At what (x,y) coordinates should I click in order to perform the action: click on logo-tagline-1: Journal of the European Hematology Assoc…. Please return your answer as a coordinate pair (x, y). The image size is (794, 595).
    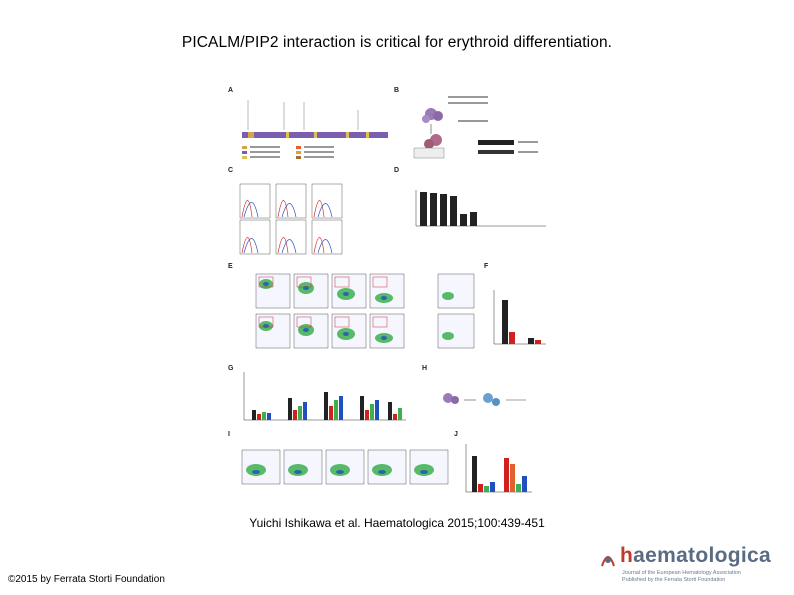
    Looking at the image, I should click on (681, 573).